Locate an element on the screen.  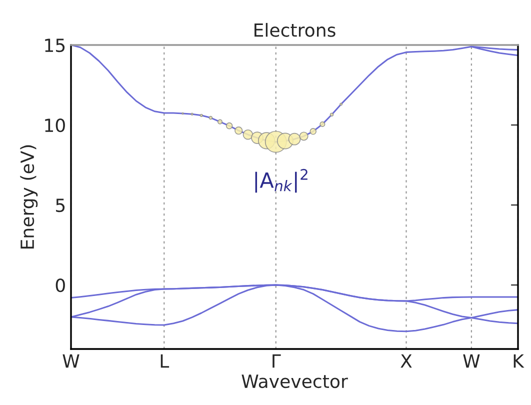
x-tick-label: X is located at coordinates (406, 361).